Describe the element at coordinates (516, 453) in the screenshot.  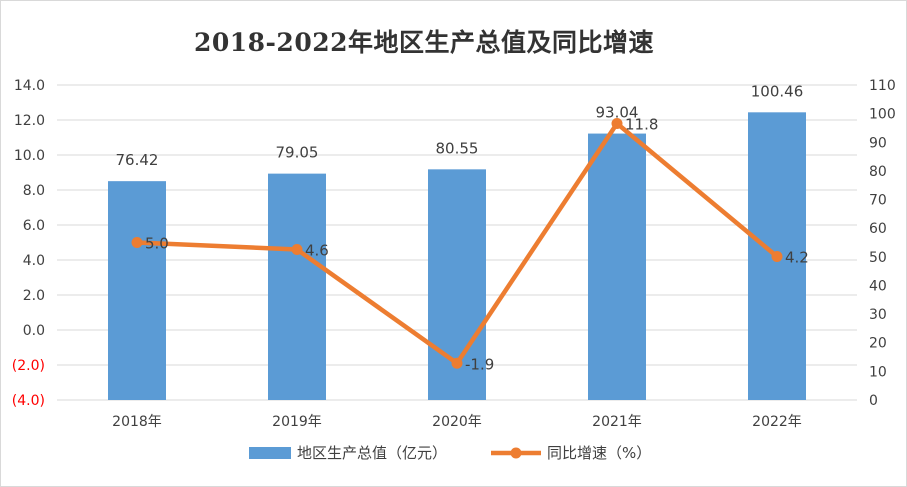
I see `legend-swatch-marker` at that location.